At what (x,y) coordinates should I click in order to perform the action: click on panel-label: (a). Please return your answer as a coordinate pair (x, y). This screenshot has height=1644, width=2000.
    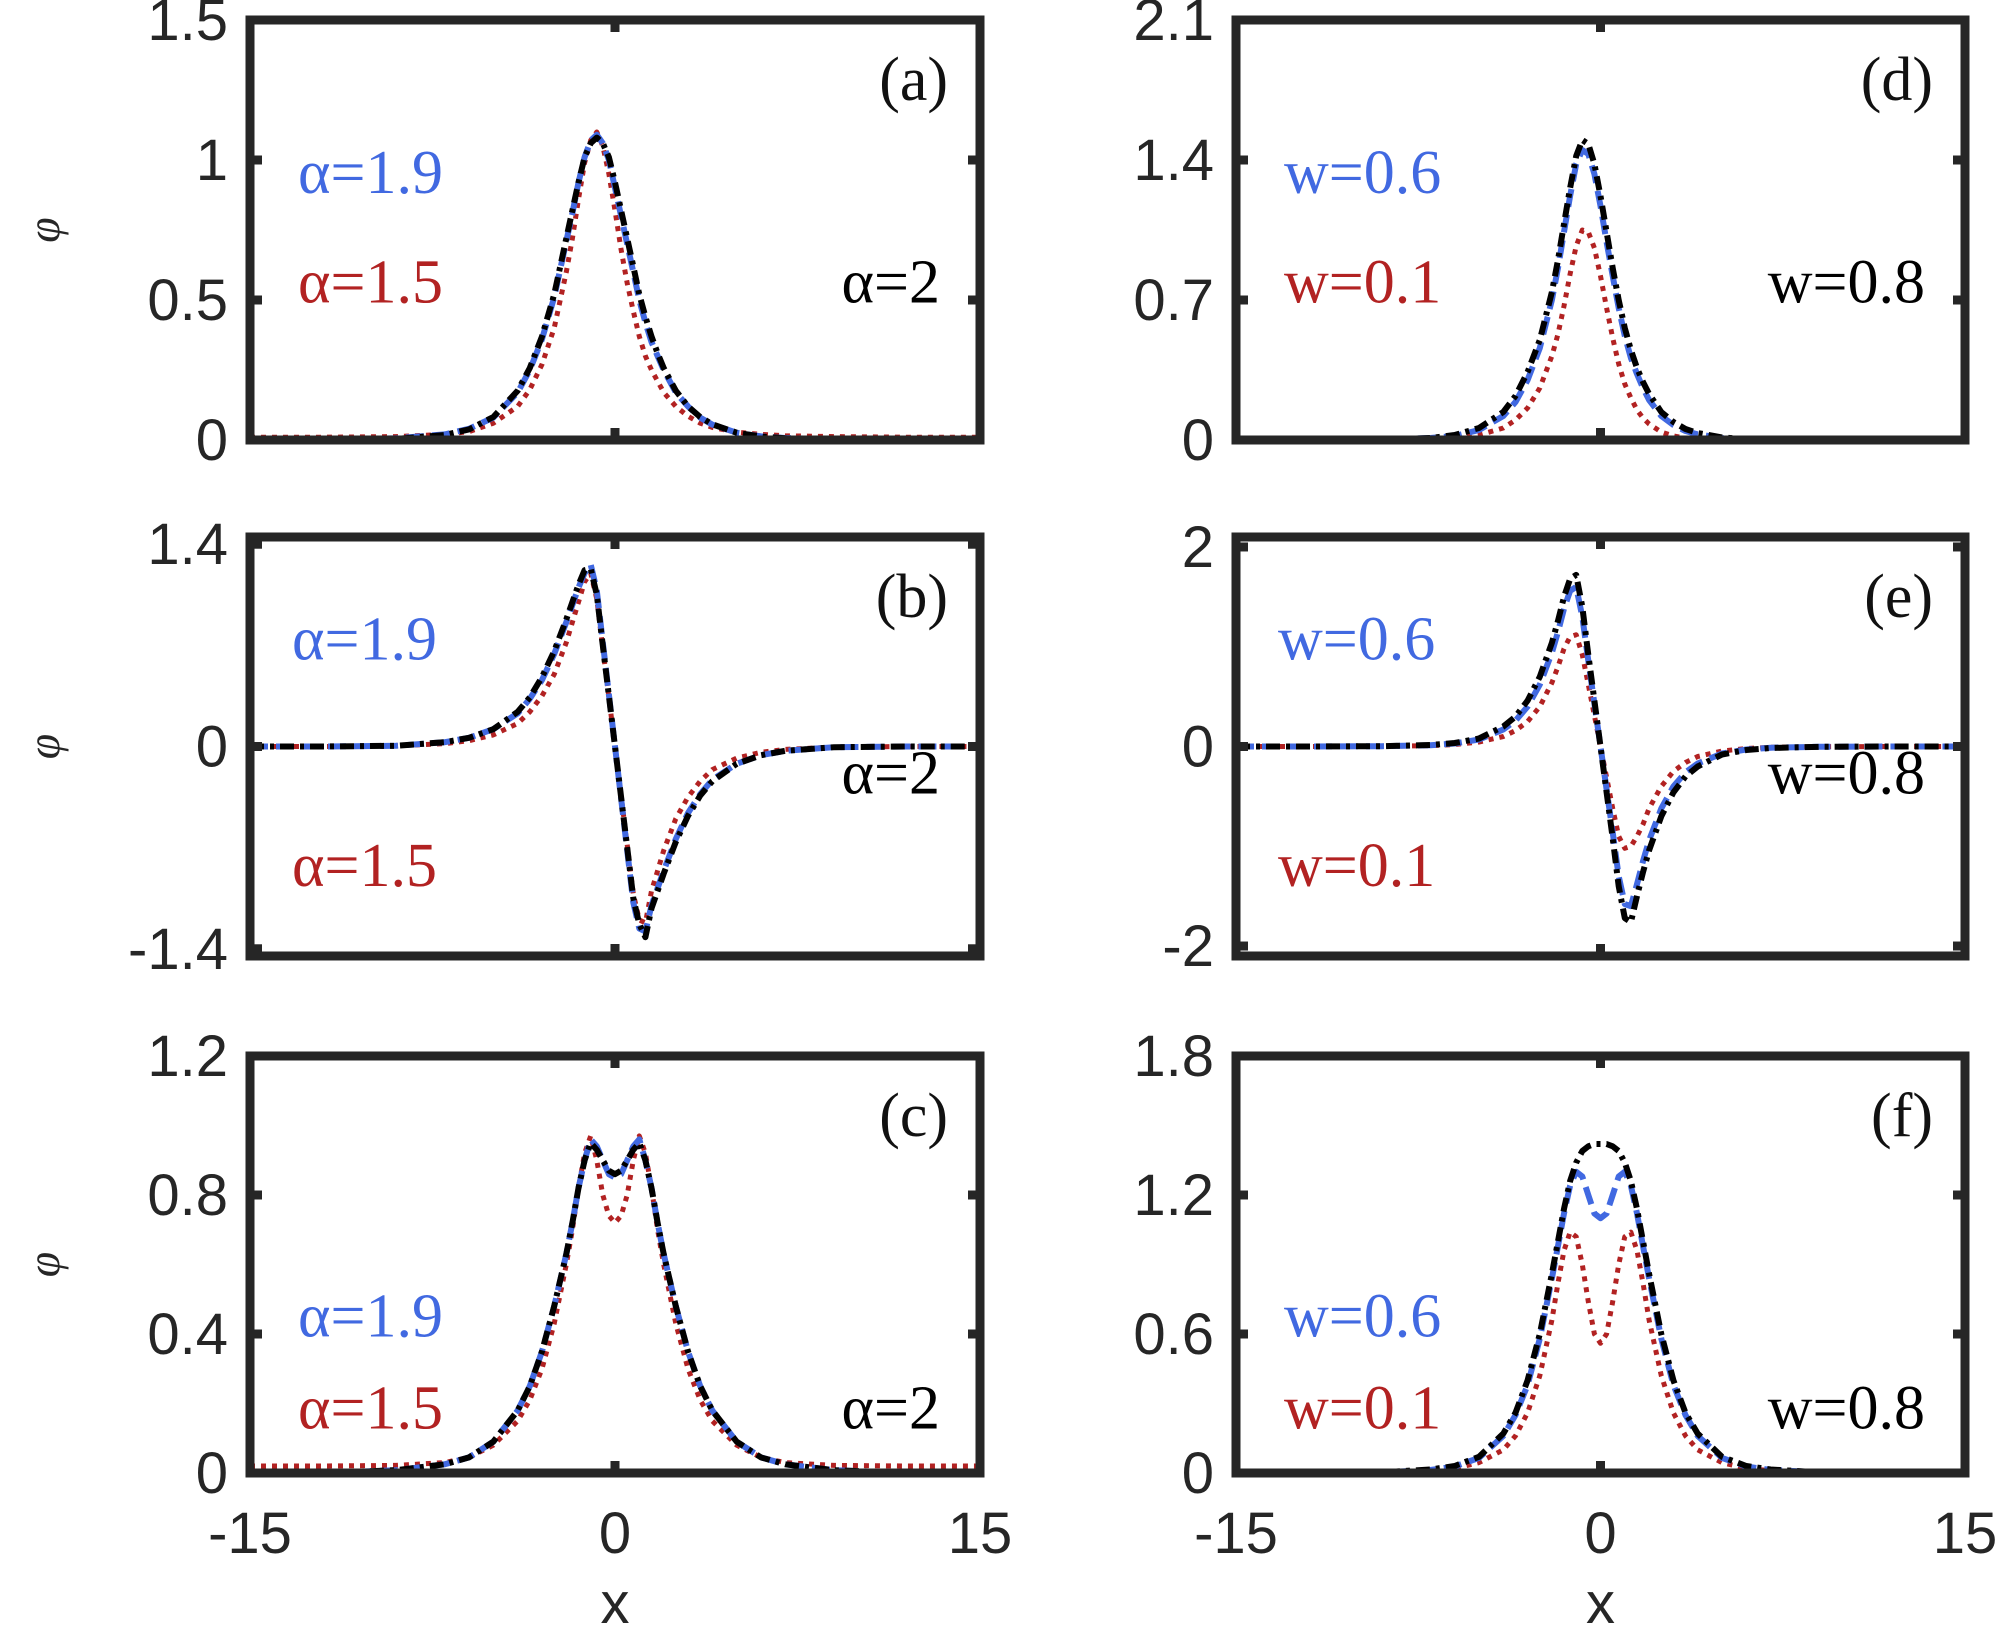
    Looking at the image, I should click on (913, 80).